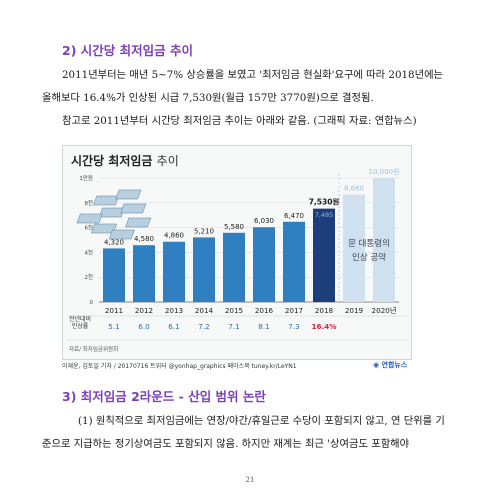  What do you see at coordinates (204, 231) in the screenshot?
I see `bar-value-label: 5,210` at bounding box center [204, 231].